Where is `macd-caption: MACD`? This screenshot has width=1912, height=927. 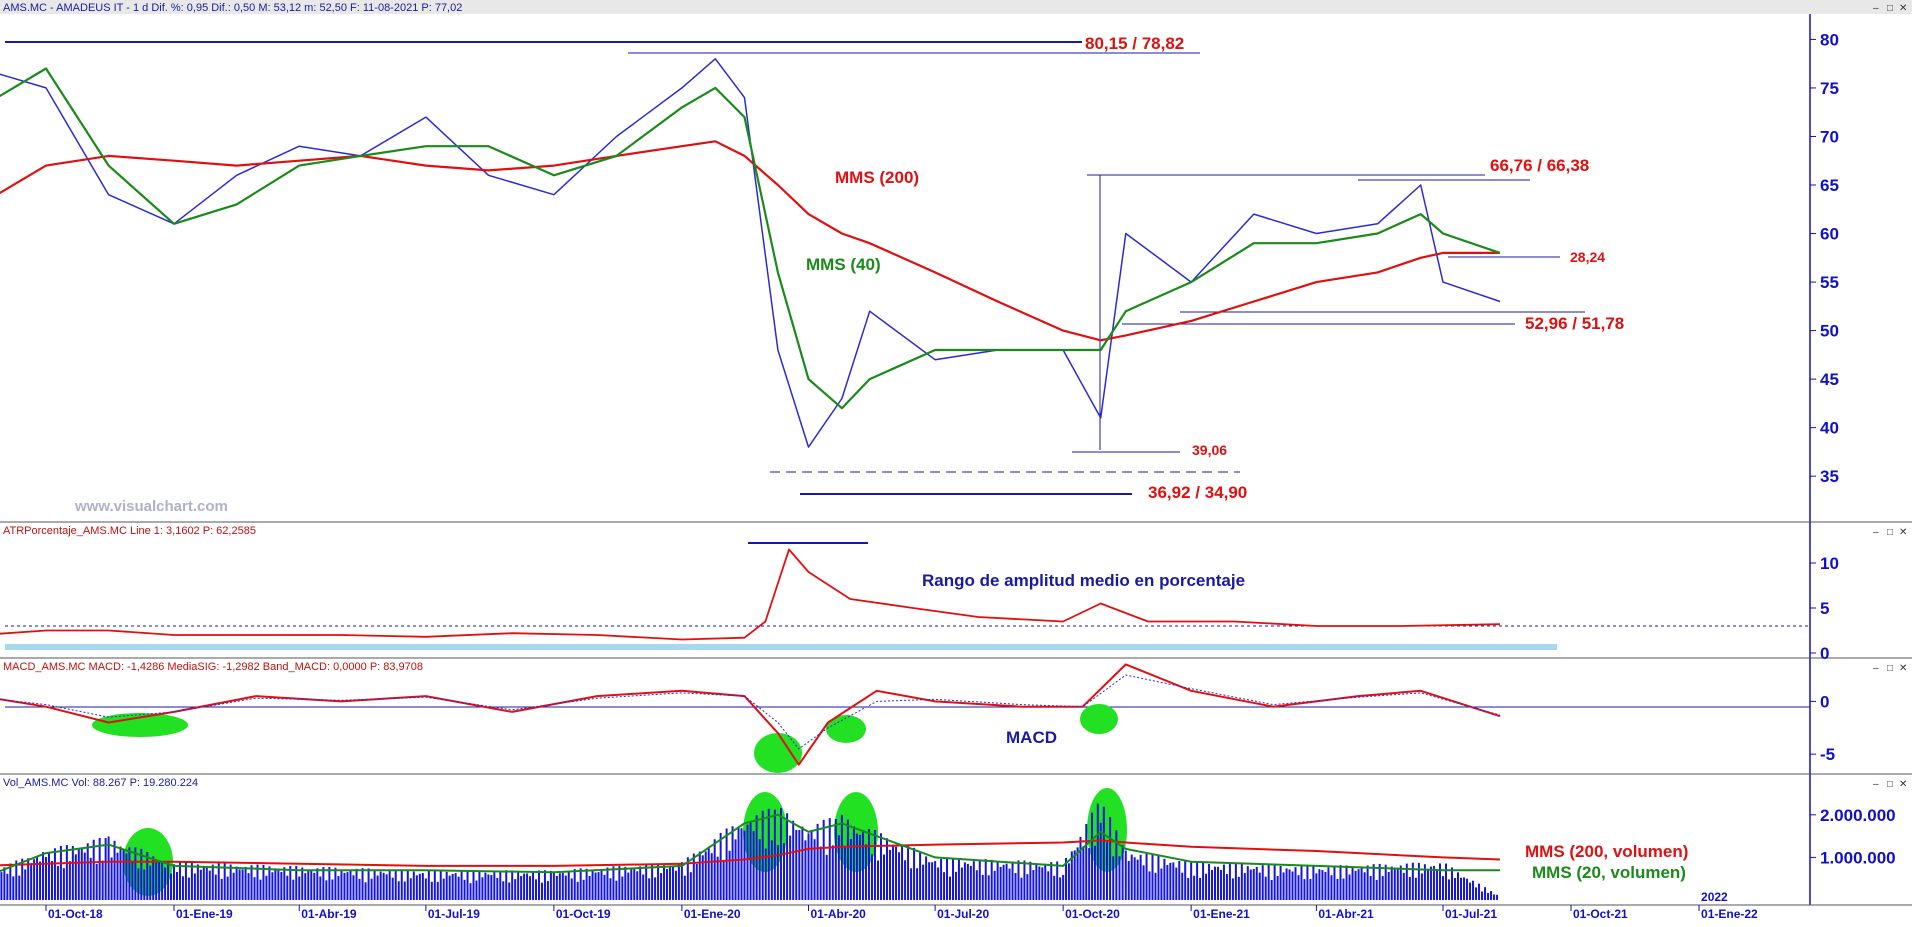 macd-caption: MACD is located at coordinates (1031, 737).